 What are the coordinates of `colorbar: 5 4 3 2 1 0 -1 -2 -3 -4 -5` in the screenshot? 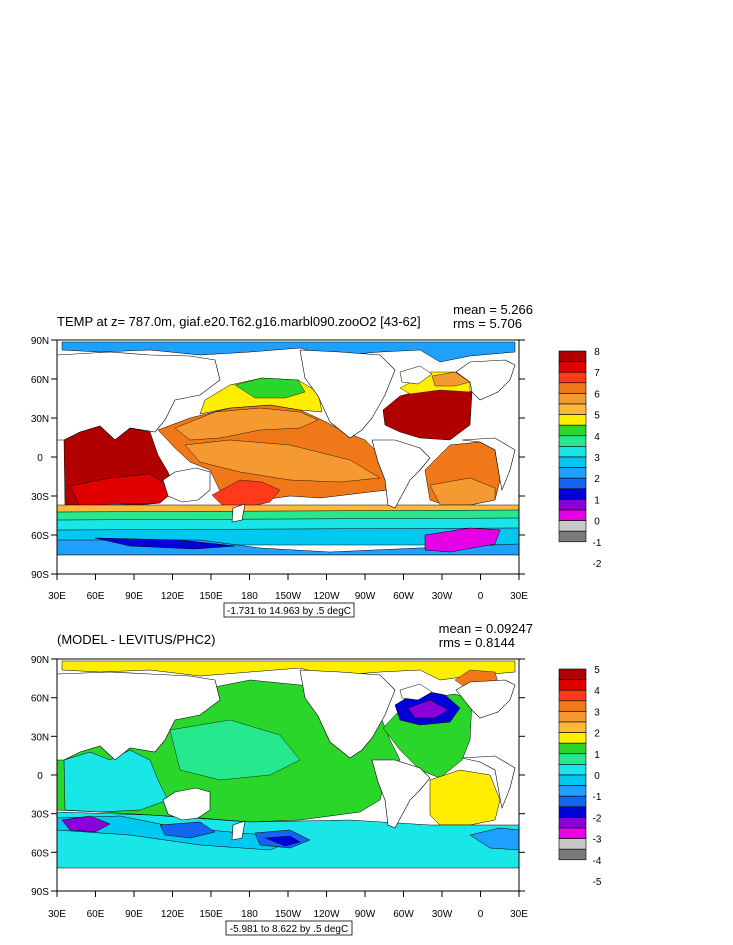 It's located at (580, 776).